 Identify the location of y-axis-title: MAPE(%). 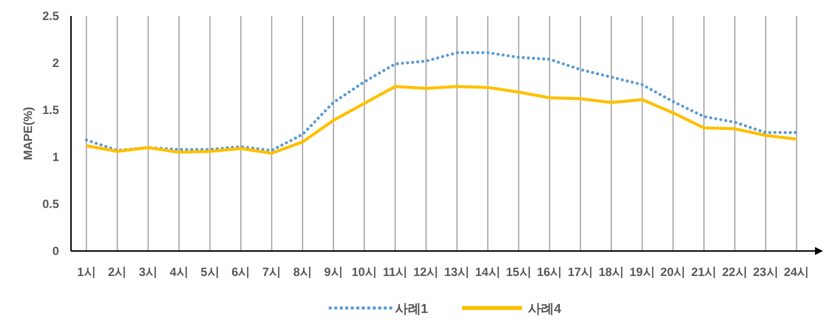
(28, 133).